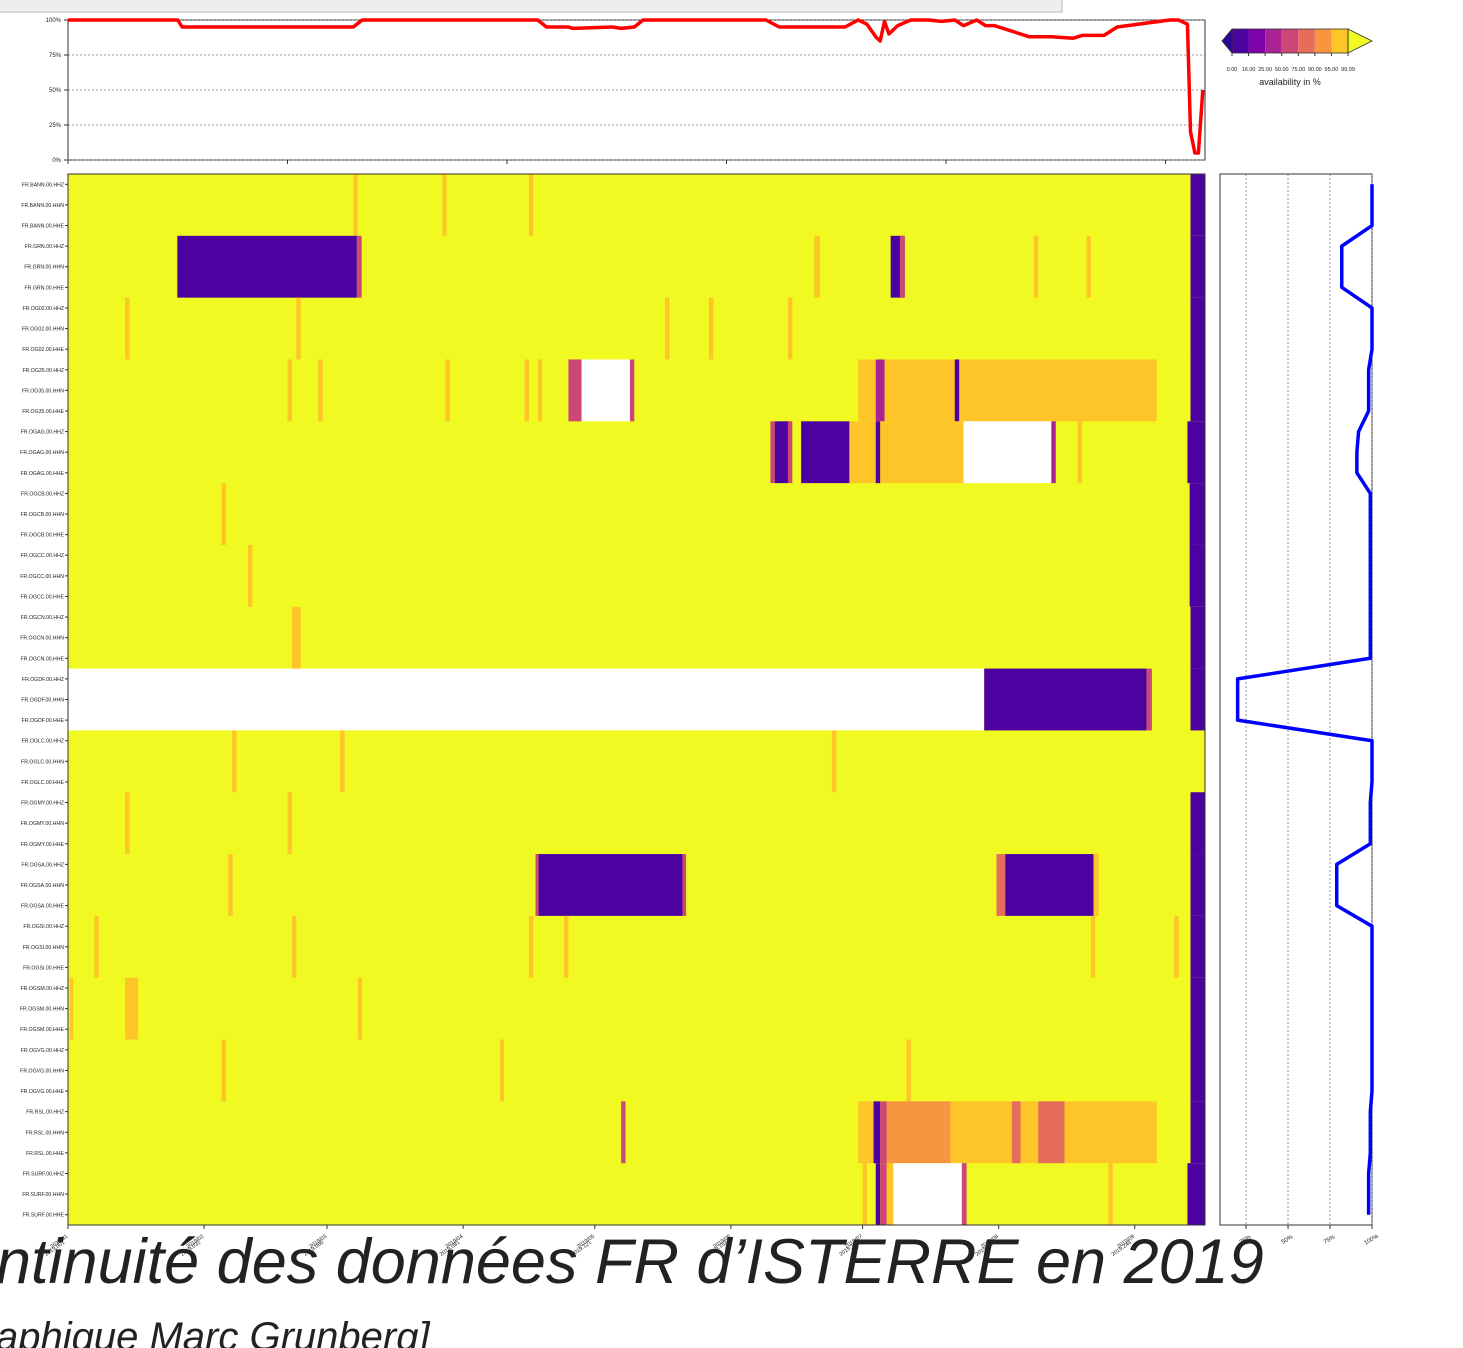 This screenshot has width=1463, height=1348. Describe the element at coordinates (54, 21) in the screenshot. I see `y-tick-label: 100%` at that location.